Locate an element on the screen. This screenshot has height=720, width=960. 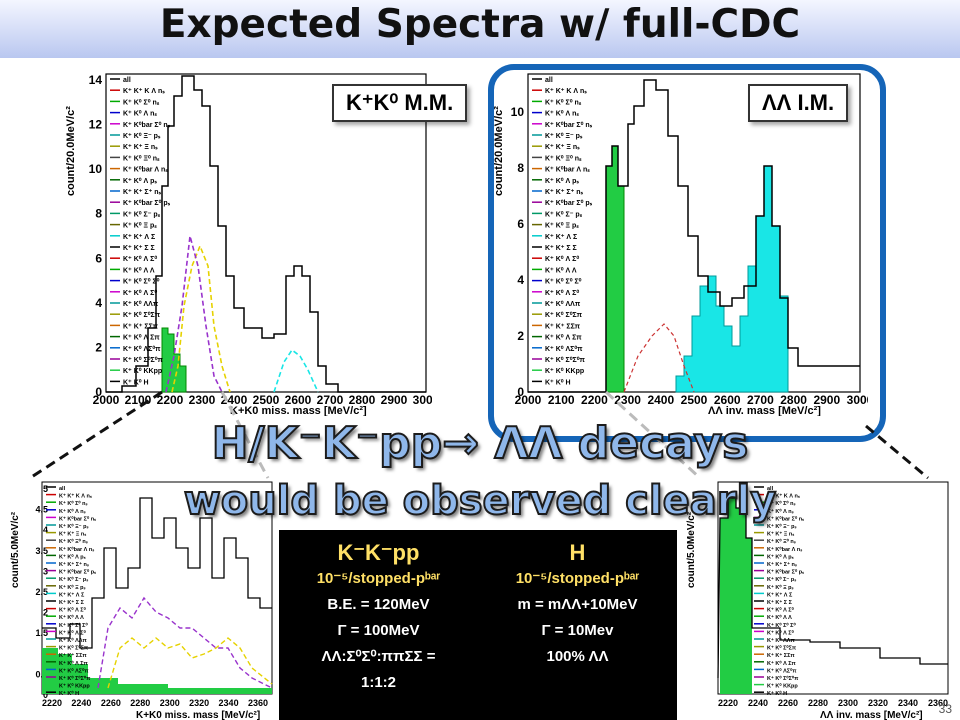
x-tick-label: 2900 is located at coordinates (826, 400).